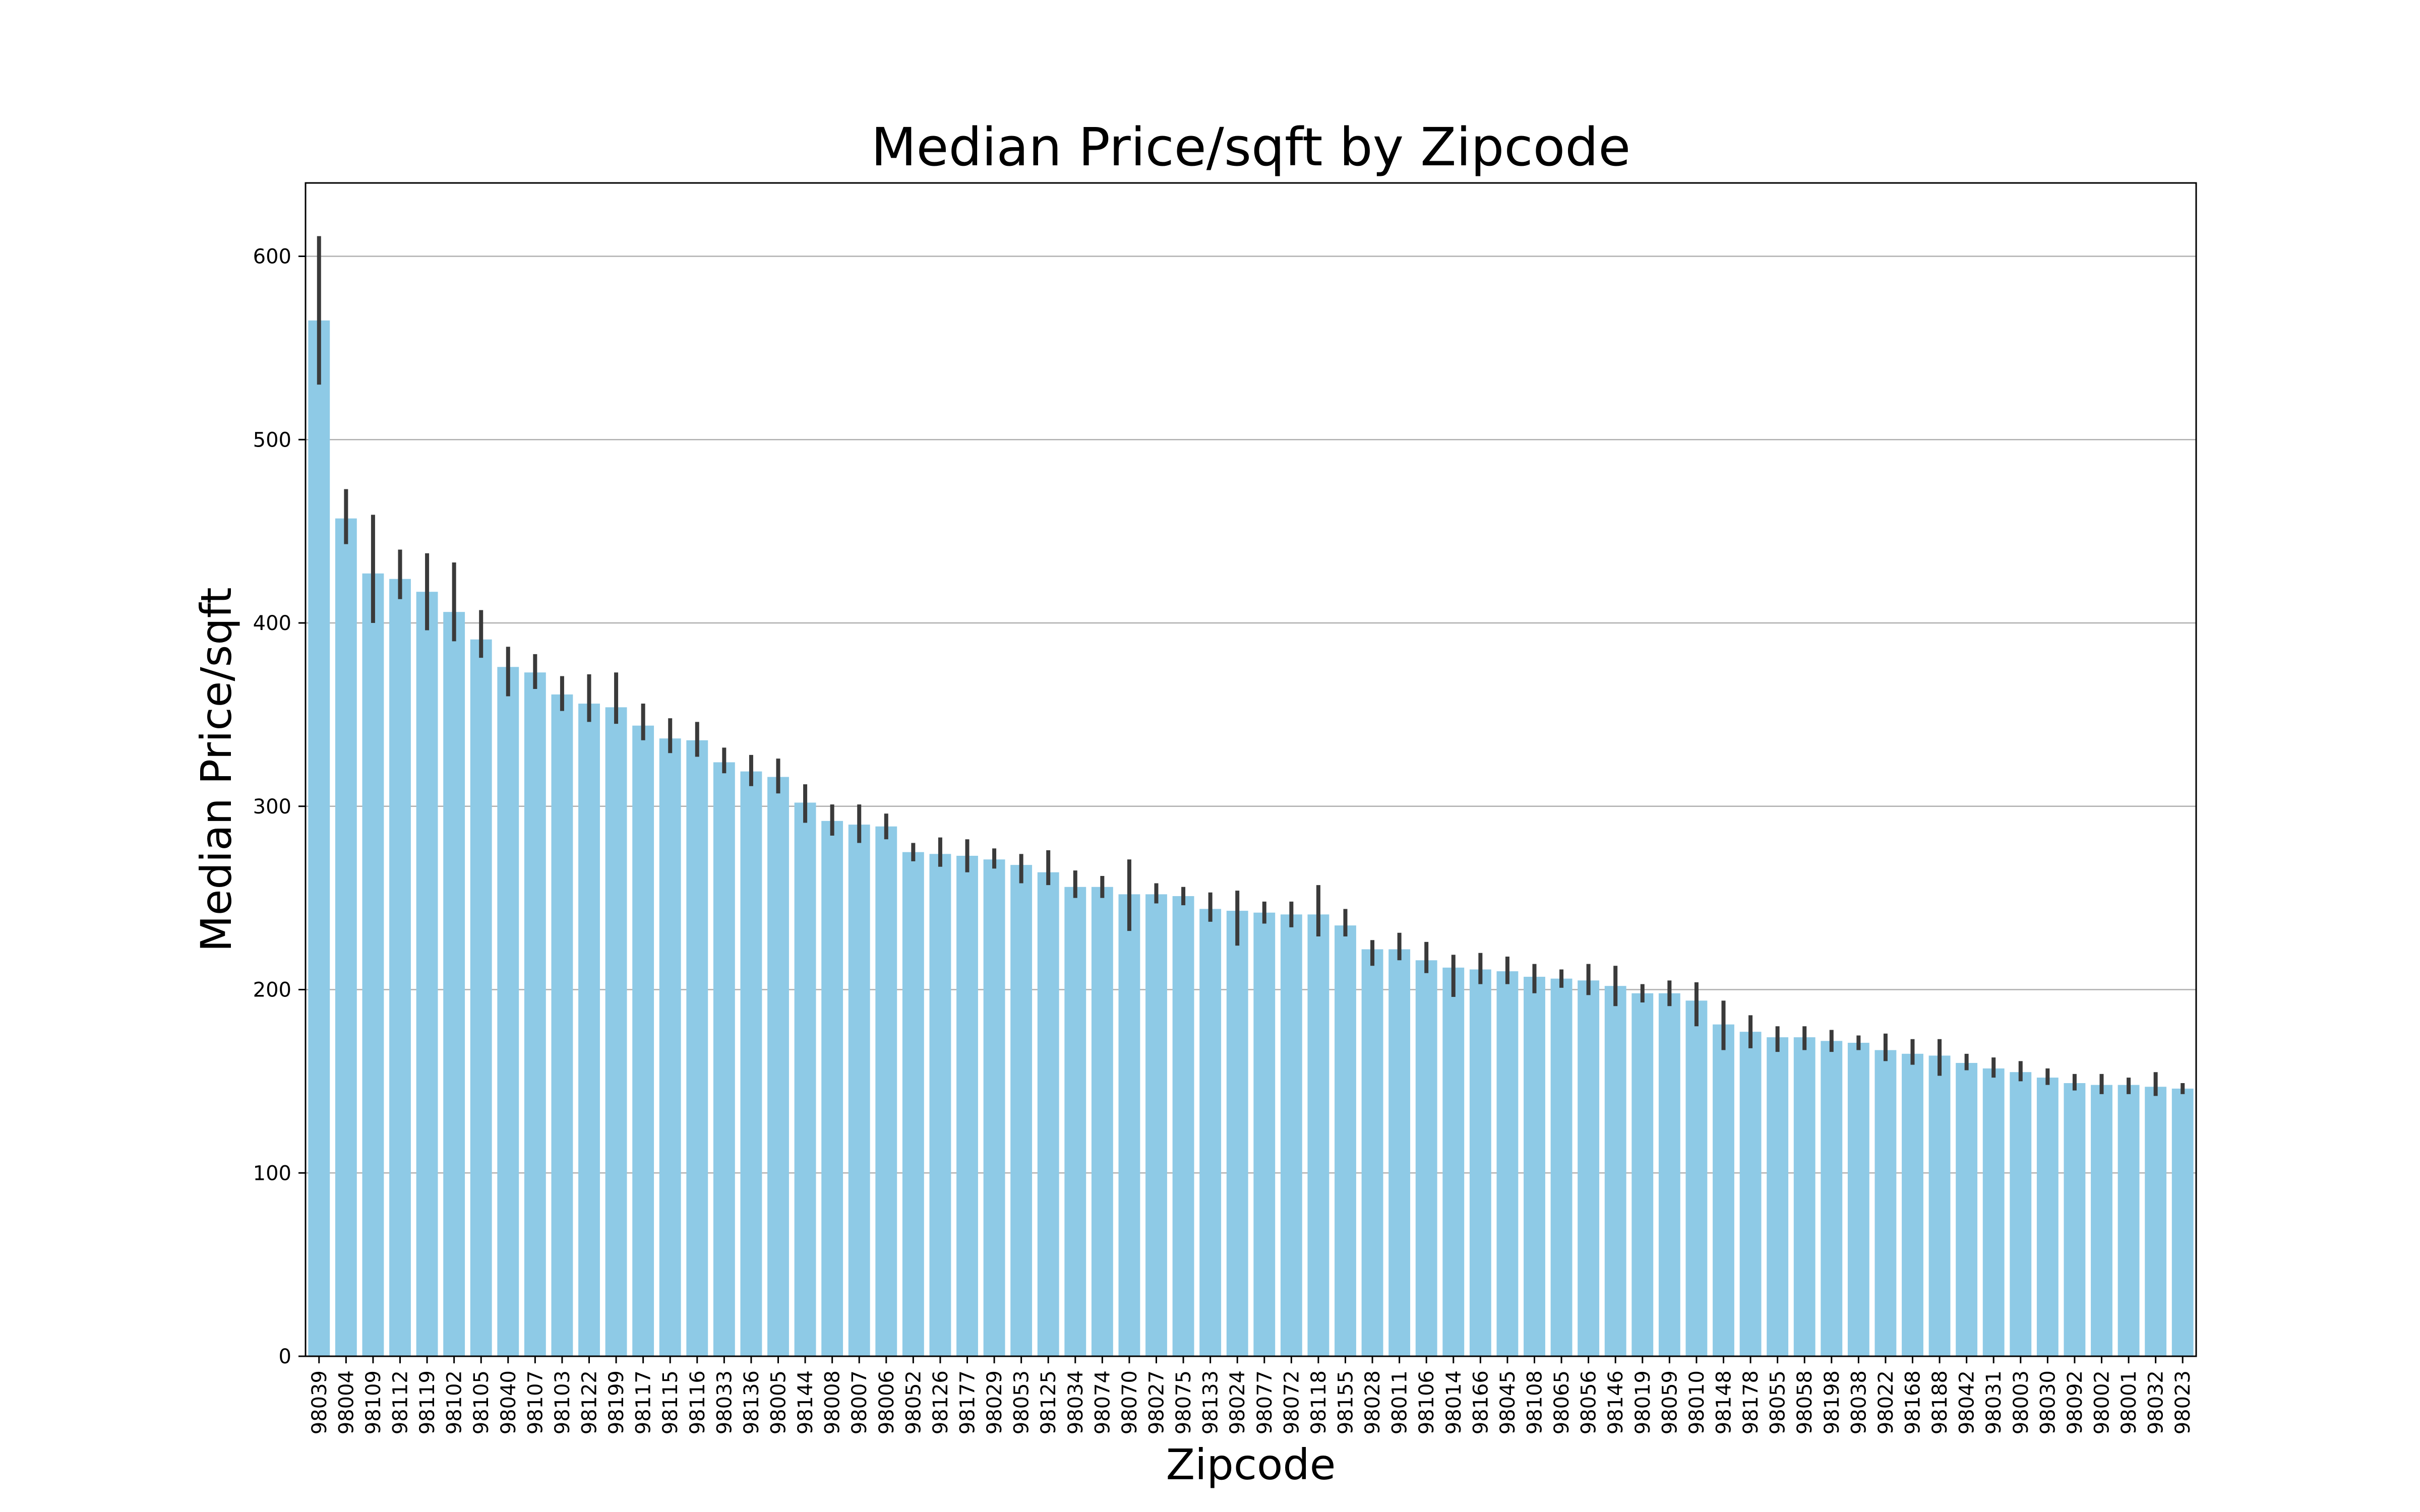  I want to click on x-tick-label: 98133, so click(1211, 1402).